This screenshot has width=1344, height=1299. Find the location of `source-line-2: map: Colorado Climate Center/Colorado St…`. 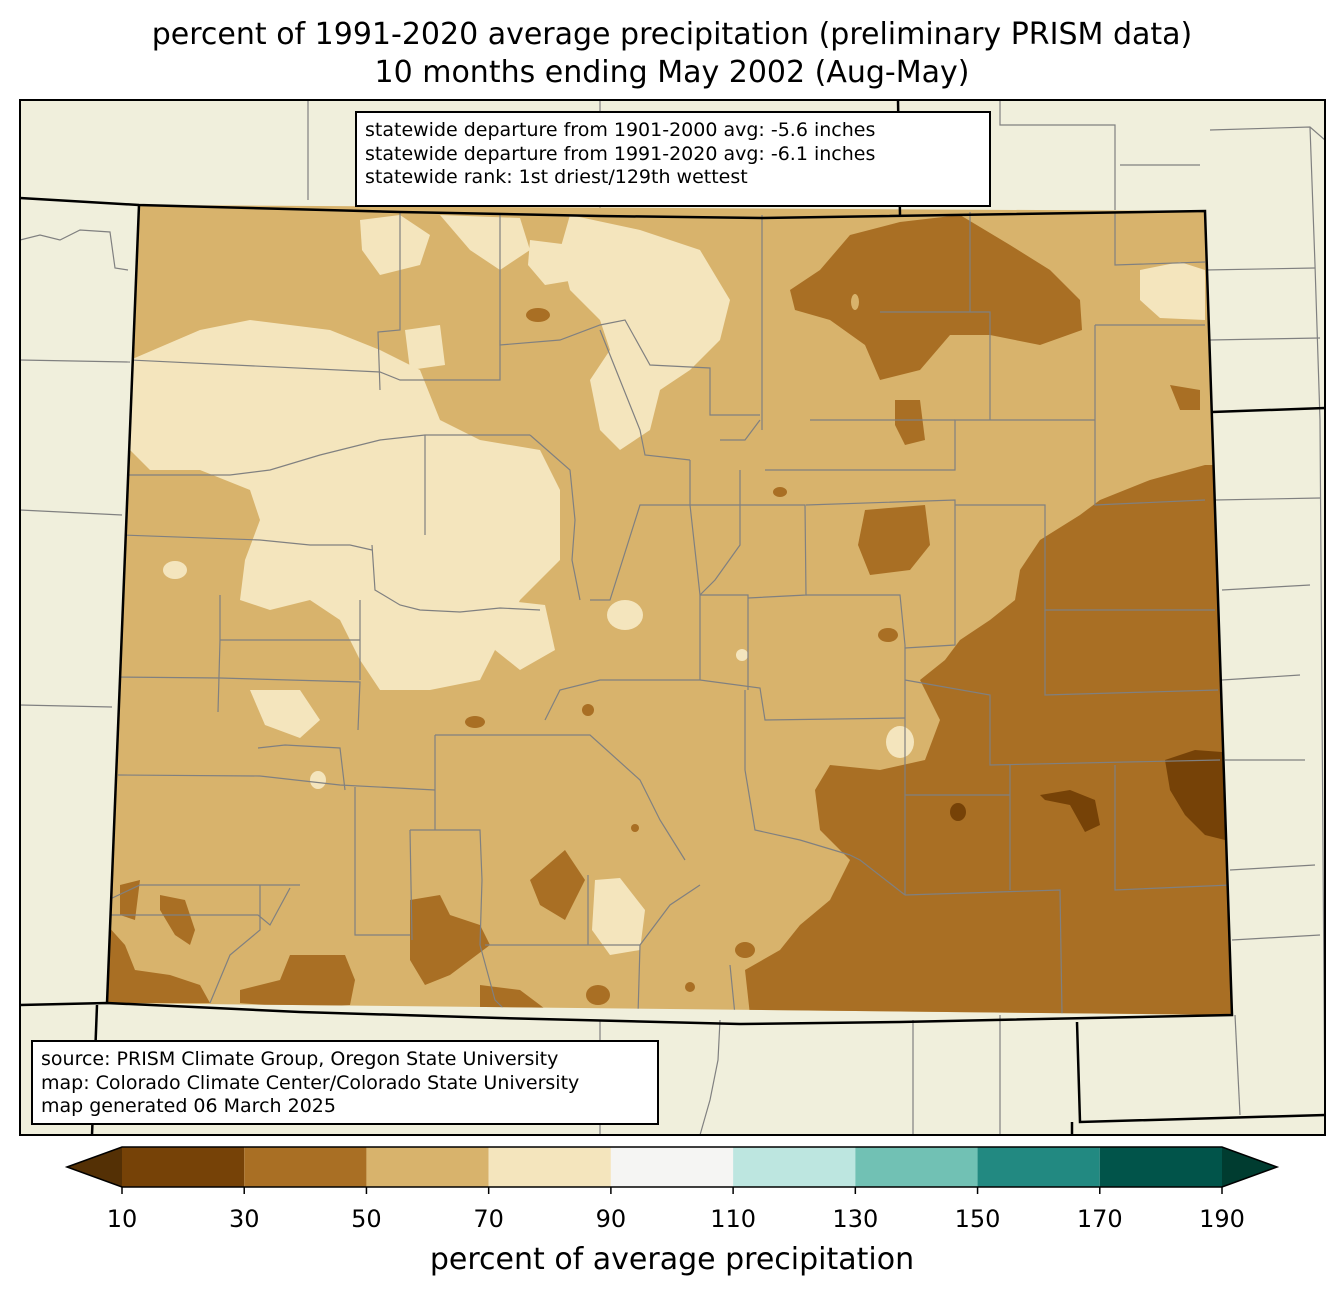

source-line-2: map: Colorado Climate Center/Colorado St… is located at coordinates (310, 1082).